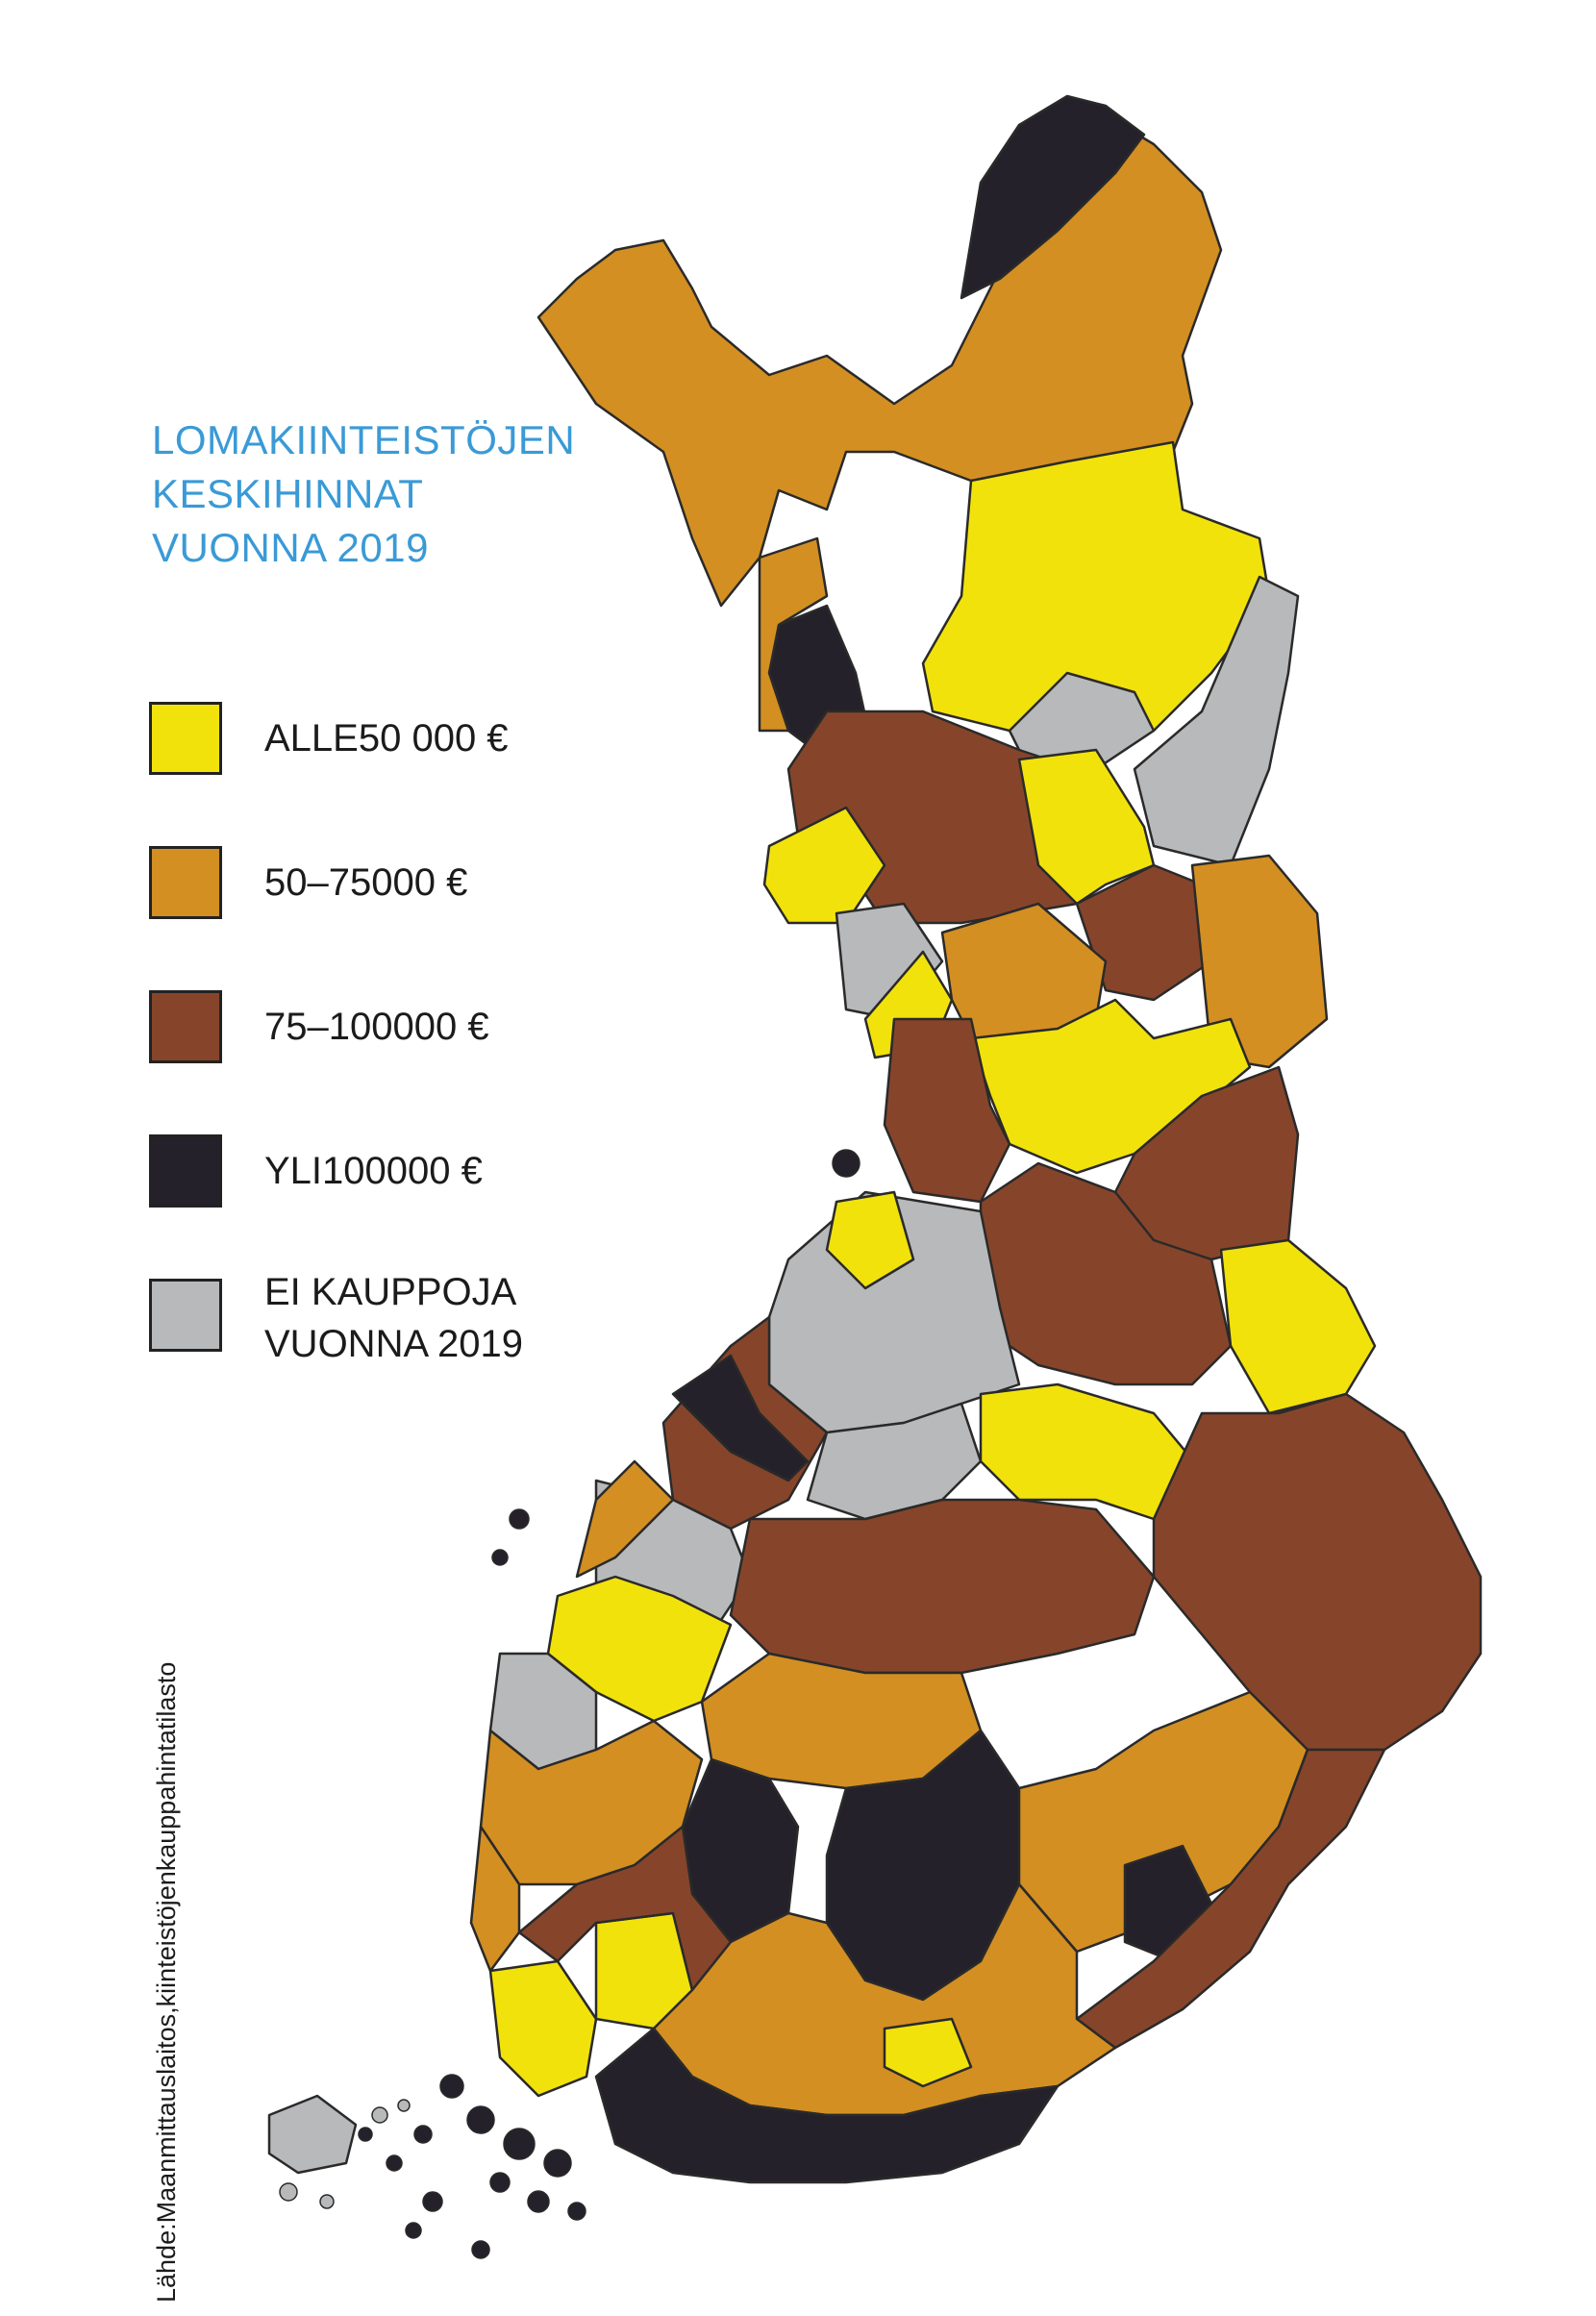 This screenshot has height=2316, width=1596. I want to click on region-kuusamo-orange, so click(1259, 961).